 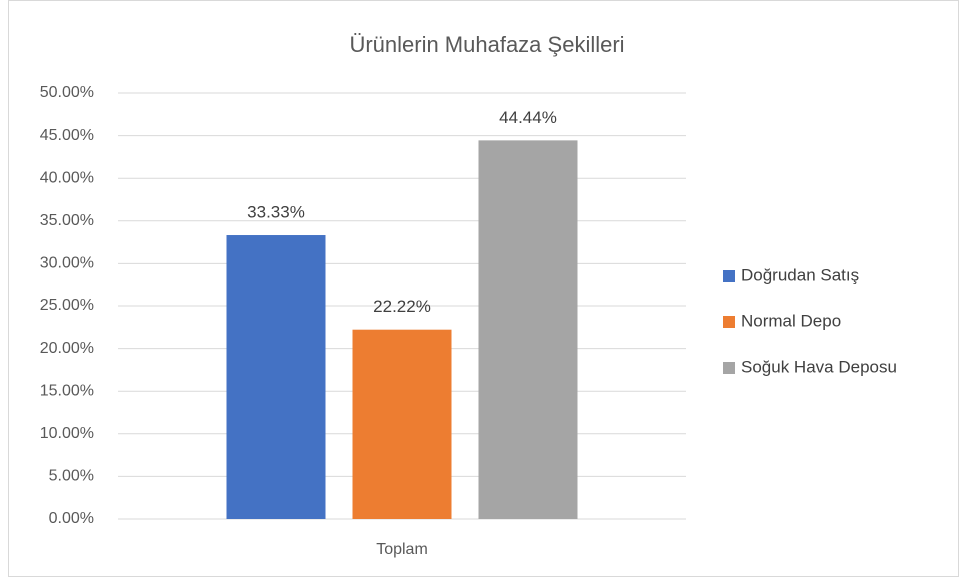 What do you see at coordinates (528, 117) in the screenshot?
I see `data-label: 44.44%` at bounding box center [528, 117].